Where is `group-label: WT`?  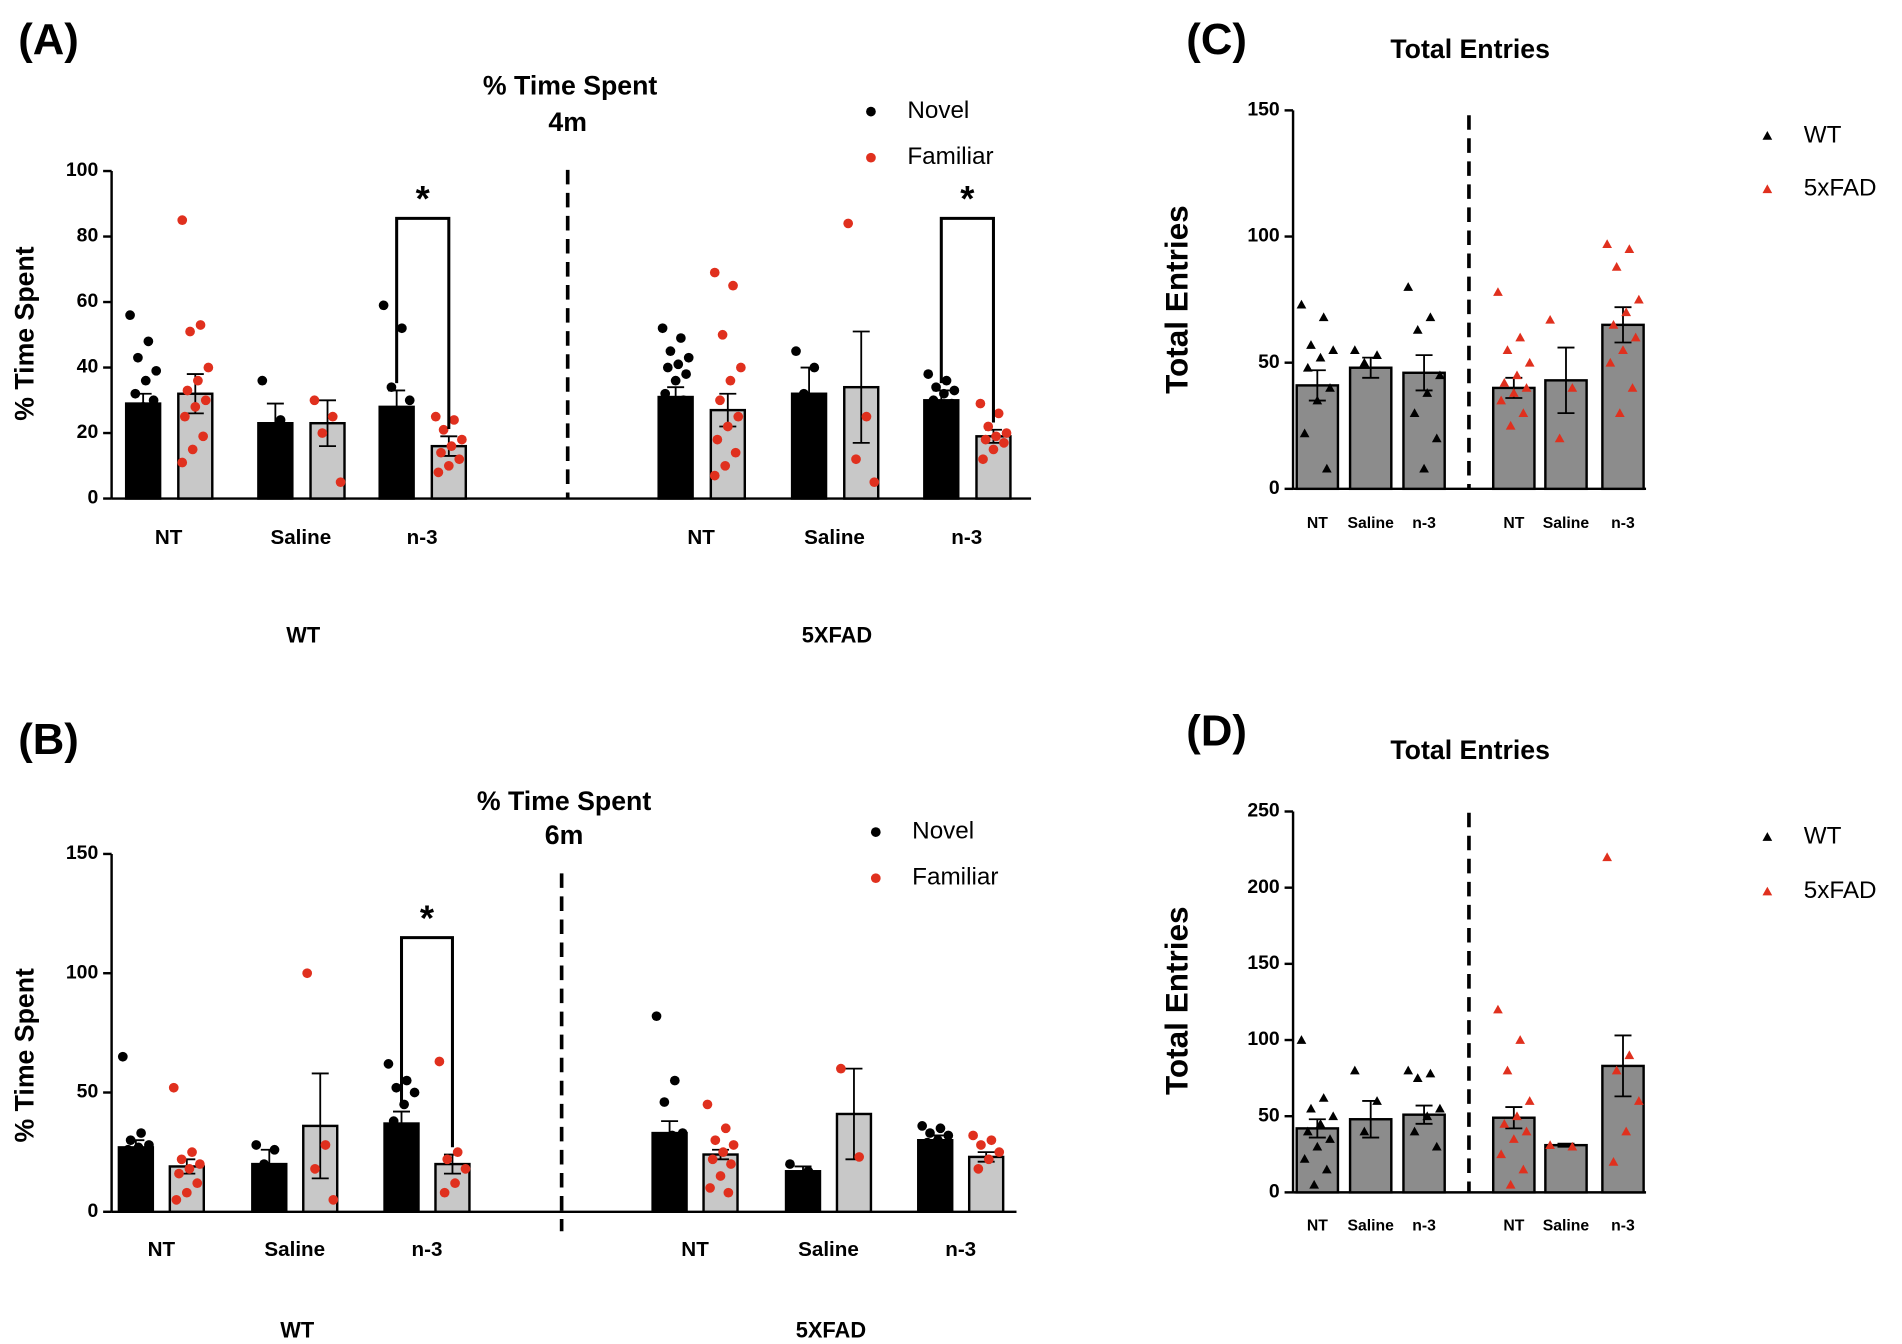
group-label: WT is located at coordinates (297, 1330).